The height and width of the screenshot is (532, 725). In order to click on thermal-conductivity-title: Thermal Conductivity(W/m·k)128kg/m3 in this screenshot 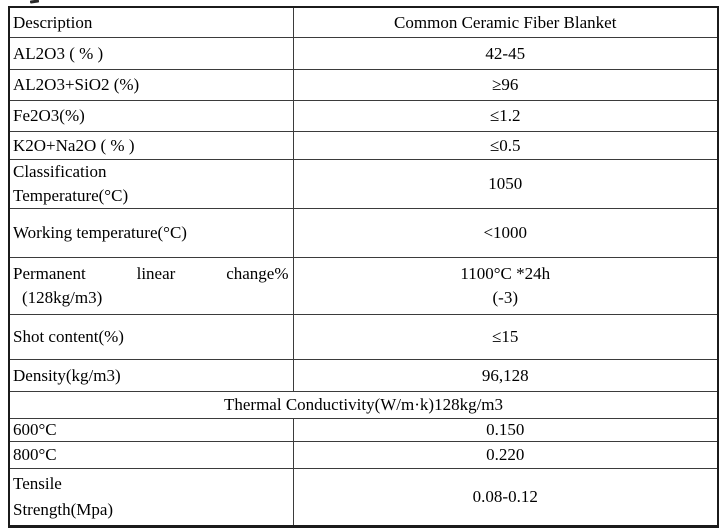, I will do `click(363, 404)`.